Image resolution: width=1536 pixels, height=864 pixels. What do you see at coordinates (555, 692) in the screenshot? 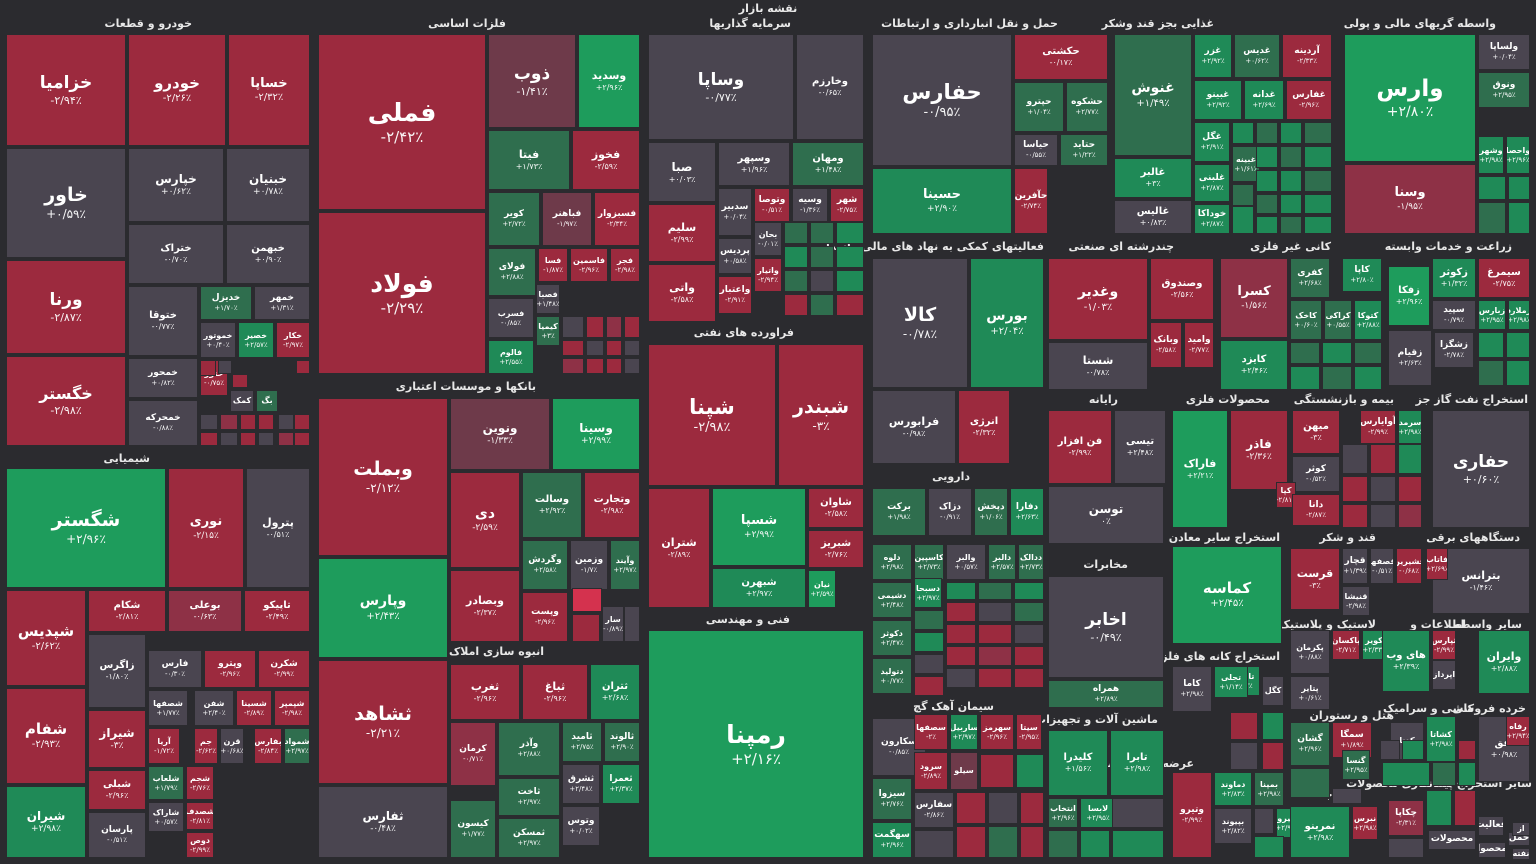
I see `stock-tile: ثباغ -۲/۹۶٪` at bounding box center [555, 692].